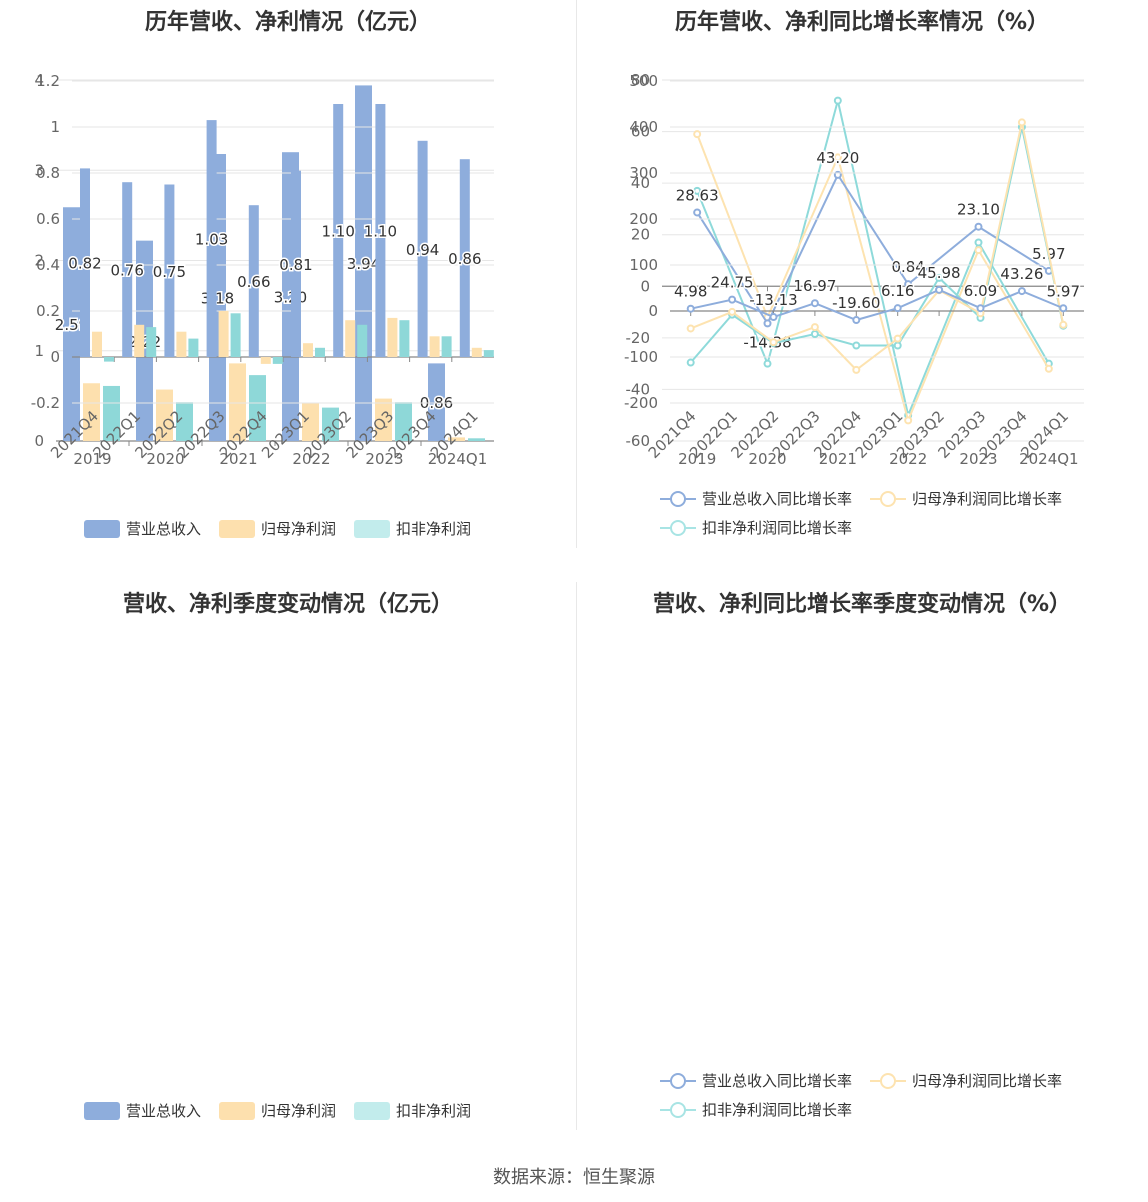 The width and height of the screenshot is (1148, 1202). Describe the element at coordinates (39, 170) in the screenshot. I see `y-tick-label: 3` at that location.